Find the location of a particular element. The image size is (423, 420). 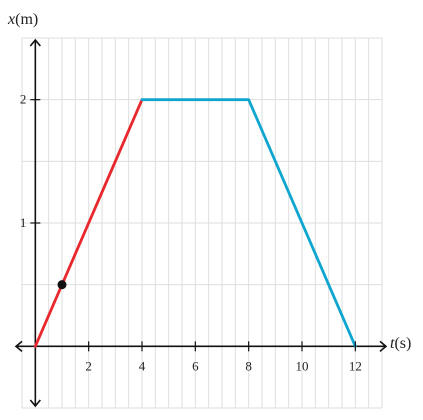

x-axis-arrow-left is located at coordinates (18, 346).